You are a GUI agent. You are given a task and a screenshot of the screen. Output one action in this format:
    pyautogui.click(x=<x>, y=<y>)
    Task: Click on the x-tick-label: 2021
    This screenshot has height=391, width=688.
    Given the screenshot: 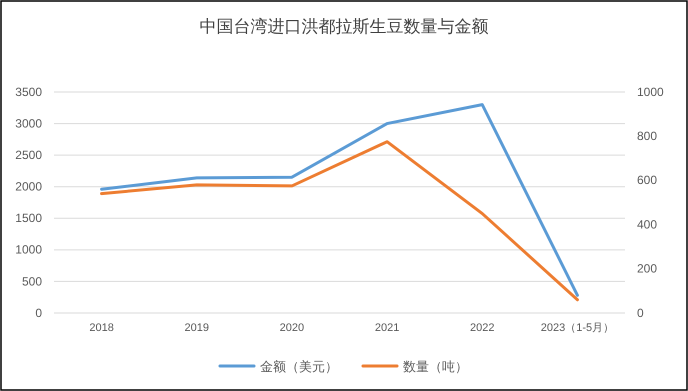 What is the action you would take?
    pyautogui.click(x=387, y=328)
    